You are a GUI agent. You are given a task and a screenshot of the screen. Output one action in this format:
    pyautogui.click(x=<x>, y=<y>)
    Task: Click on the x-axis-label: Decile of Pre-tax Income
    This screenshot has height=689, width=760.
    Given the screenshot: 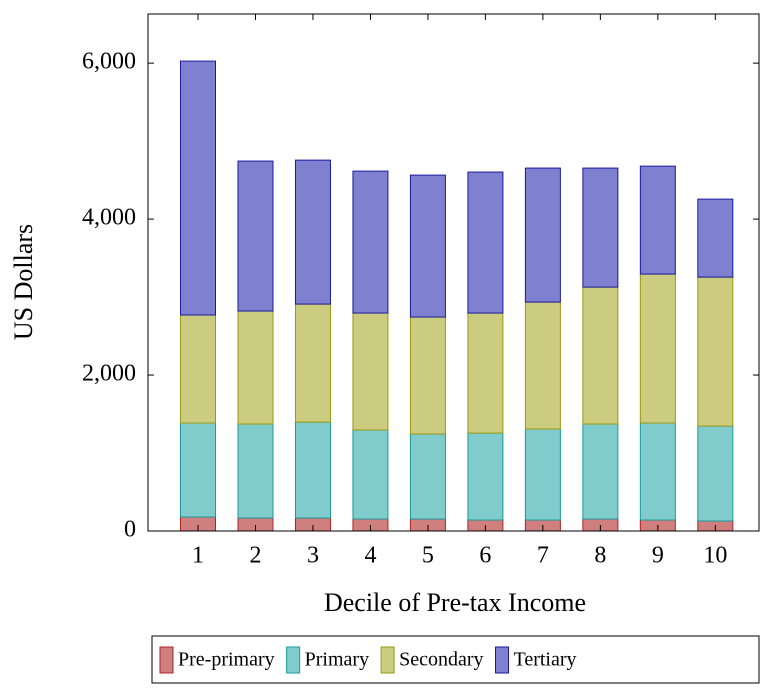 What is the action you would take?
    pyautogui.click(x=455, y=602)
    